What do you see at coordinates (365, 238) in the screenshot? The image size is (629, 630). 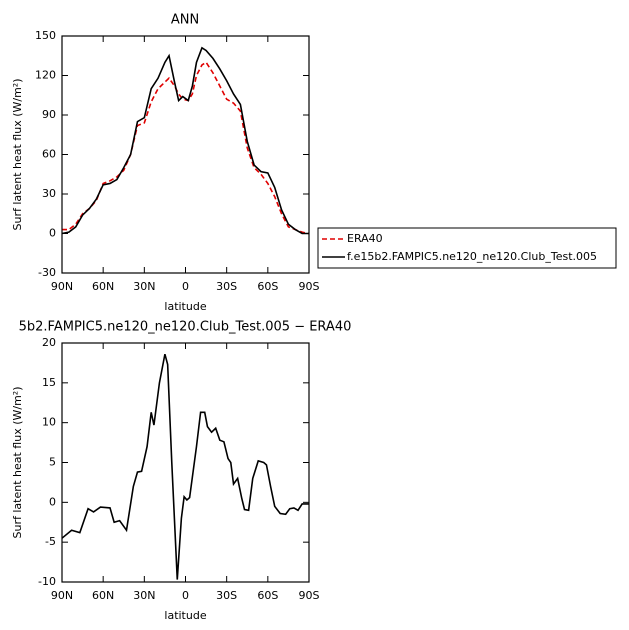 I see `legend-label: ERA40` at bounding box center [365, 238].